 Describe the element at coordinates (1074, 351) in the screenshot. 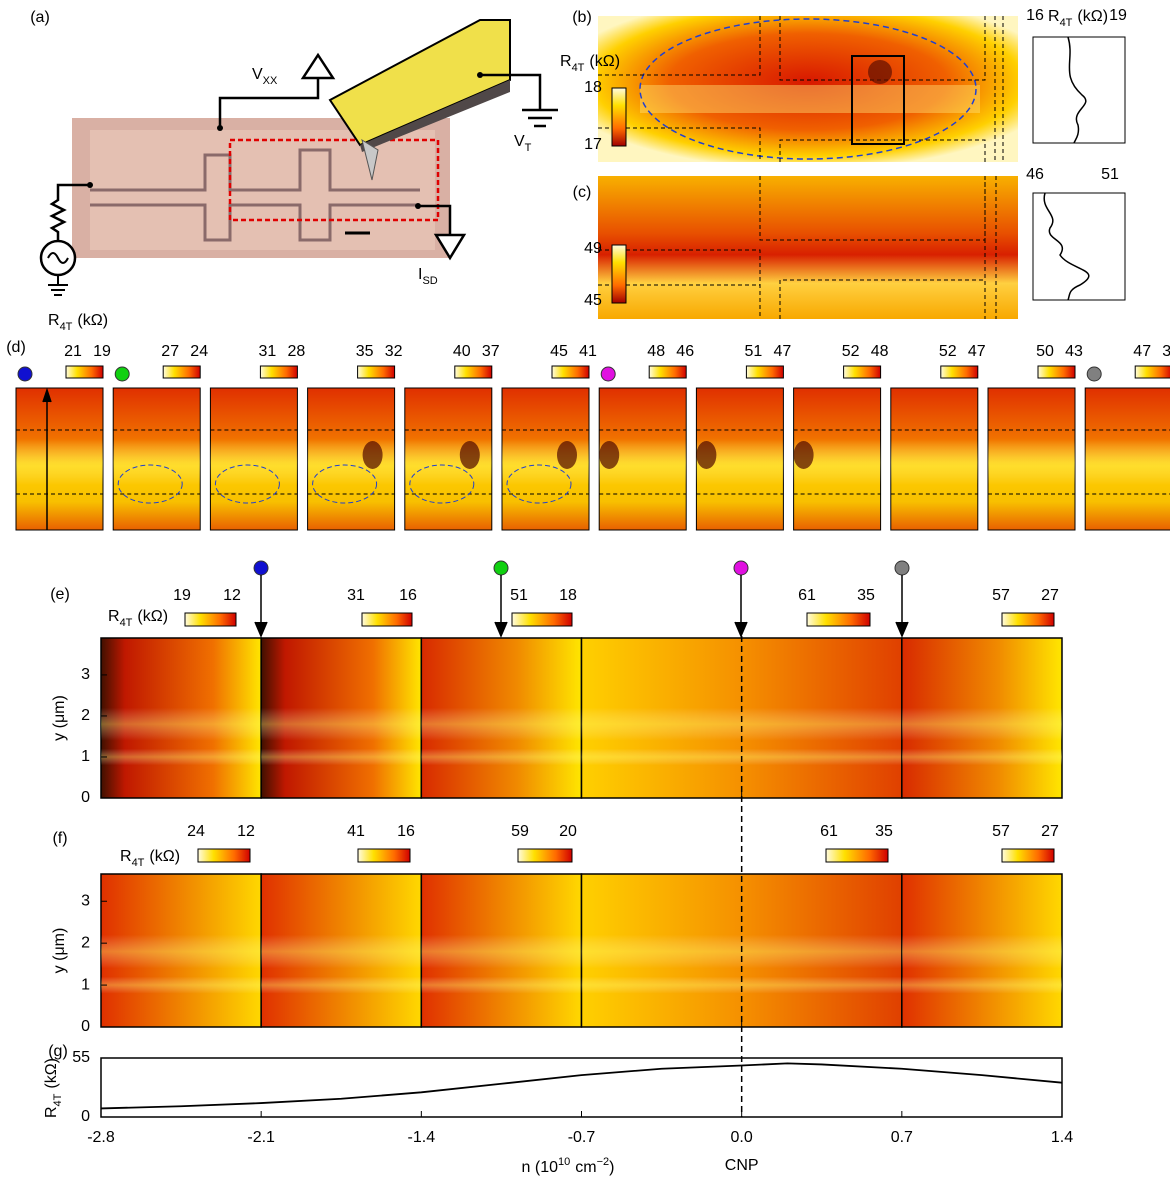

I see `colorbar-tick: 43` at that location.